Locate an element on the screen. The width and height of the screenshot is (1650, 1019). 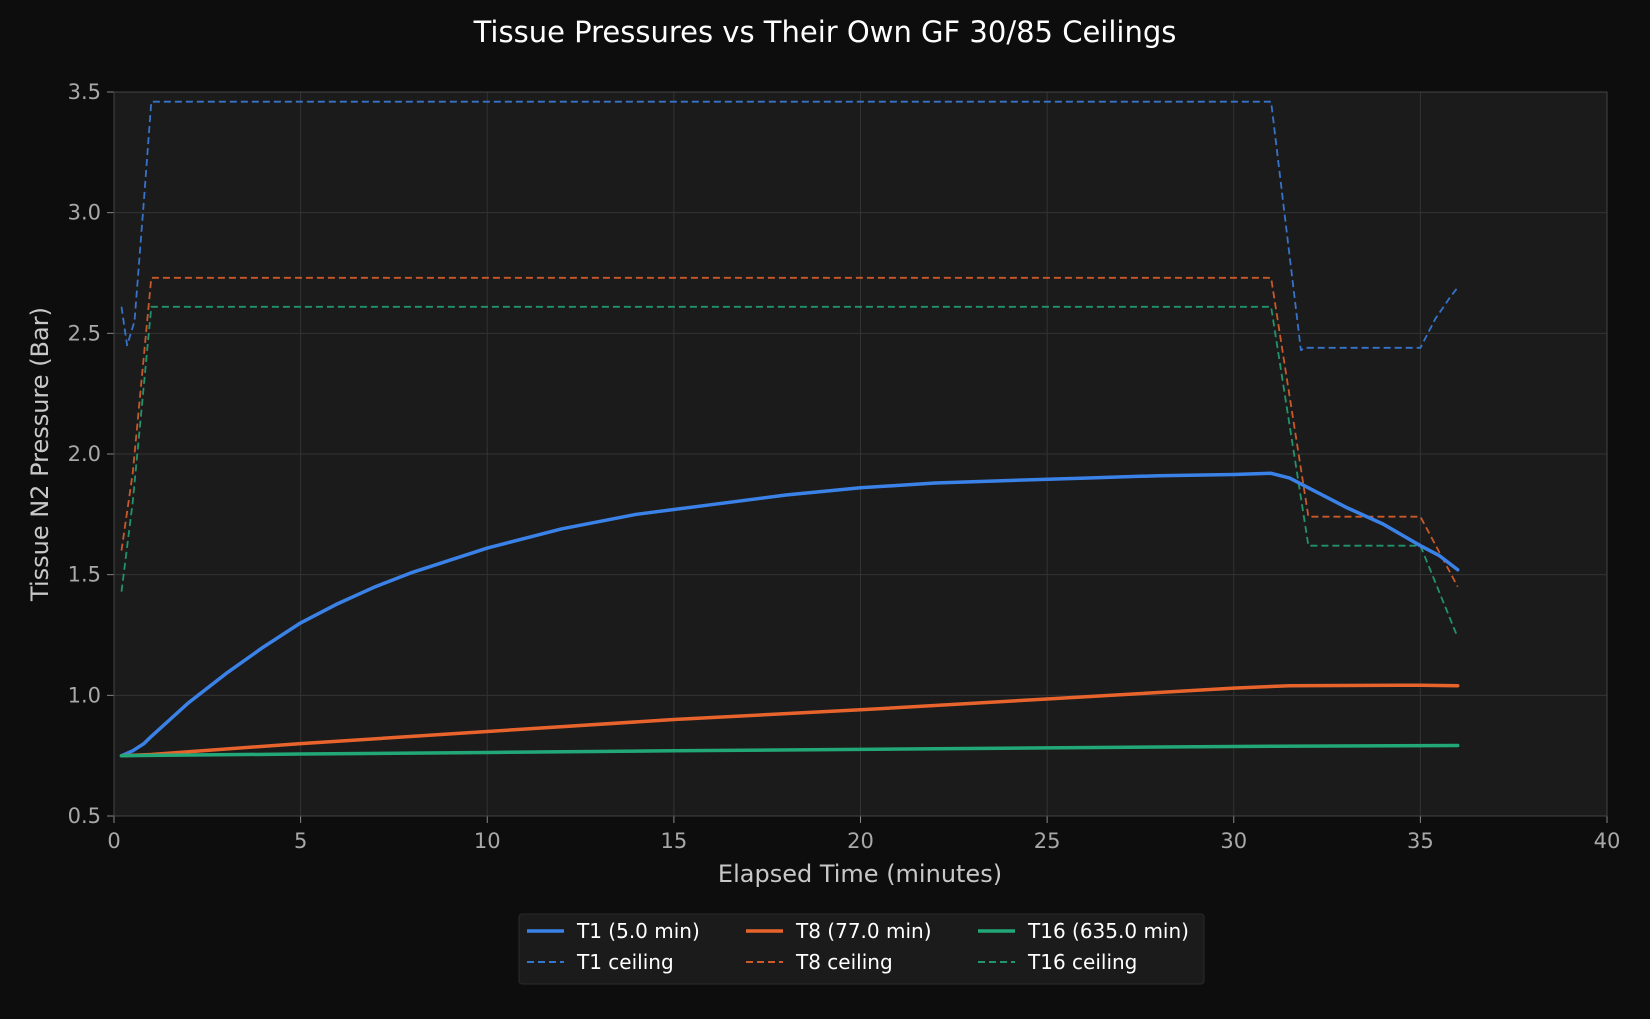
x-tick-label: 25 is located at coordinates (1047, 841).